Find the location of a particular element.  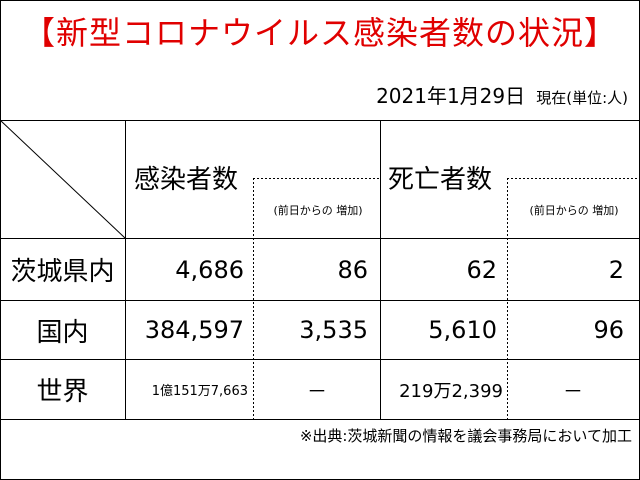

row-label-ibaraki: 茨城県内 is located at coordinates (62, 272).